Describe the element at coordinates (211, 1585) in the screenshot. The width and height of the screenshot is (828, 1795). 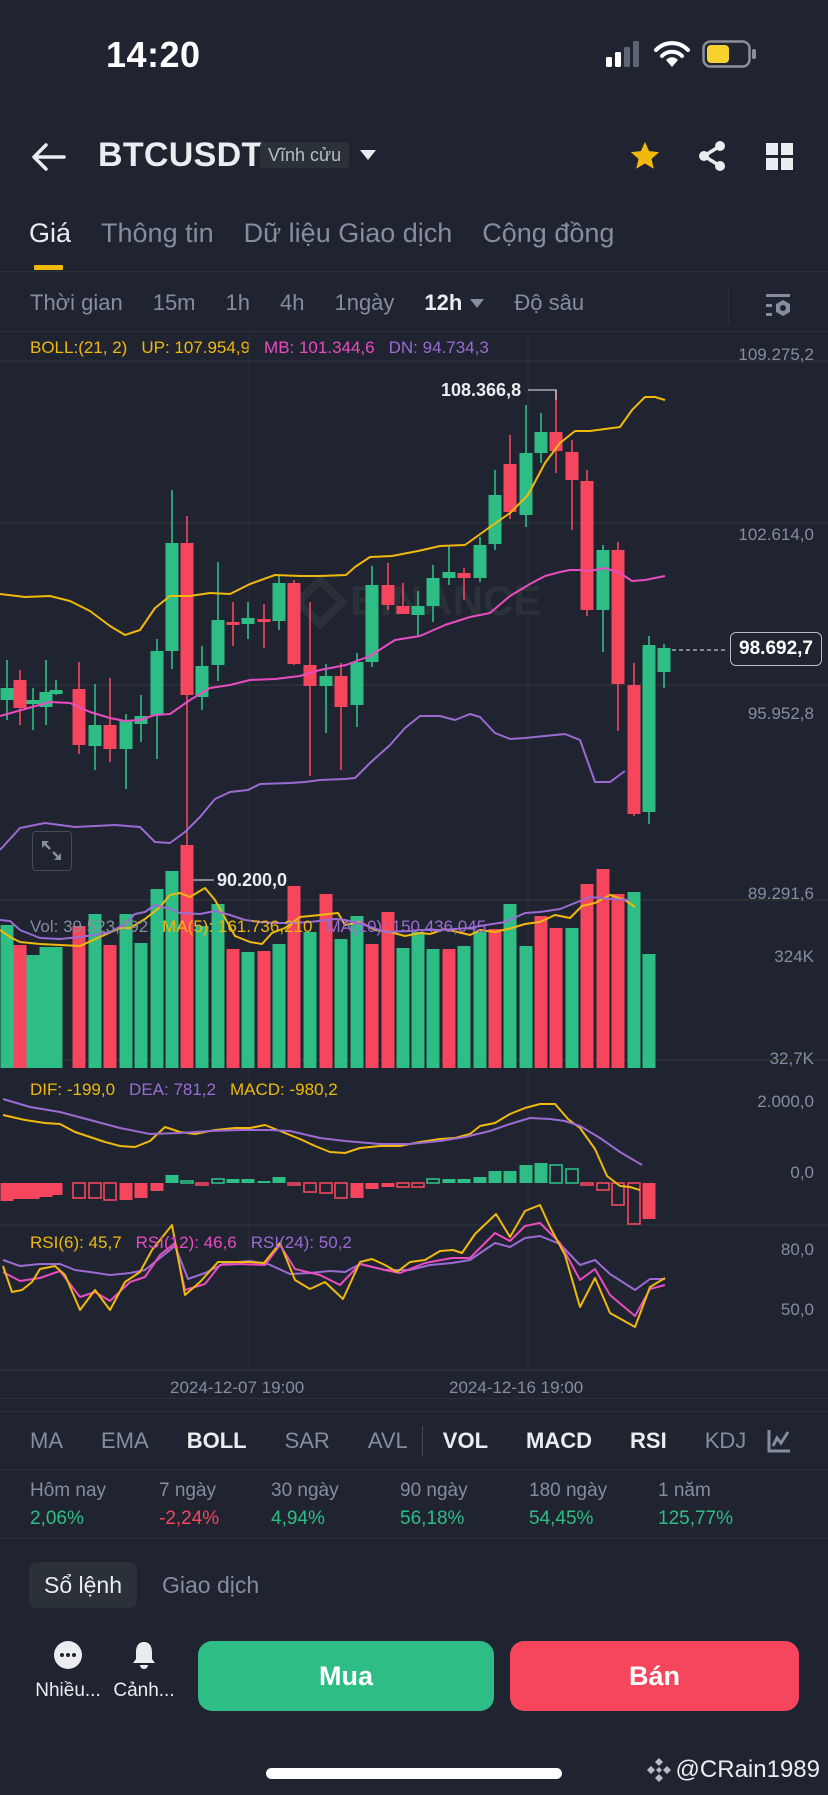
I see `tab-trades: Giao dịch` at that location.